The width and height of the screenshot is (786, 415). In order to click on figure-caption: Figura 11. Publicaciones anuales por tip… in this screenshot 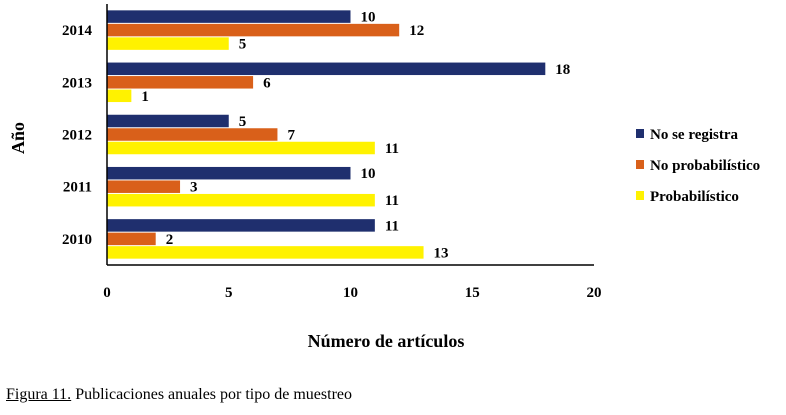, I will do `click(179, 395)`.